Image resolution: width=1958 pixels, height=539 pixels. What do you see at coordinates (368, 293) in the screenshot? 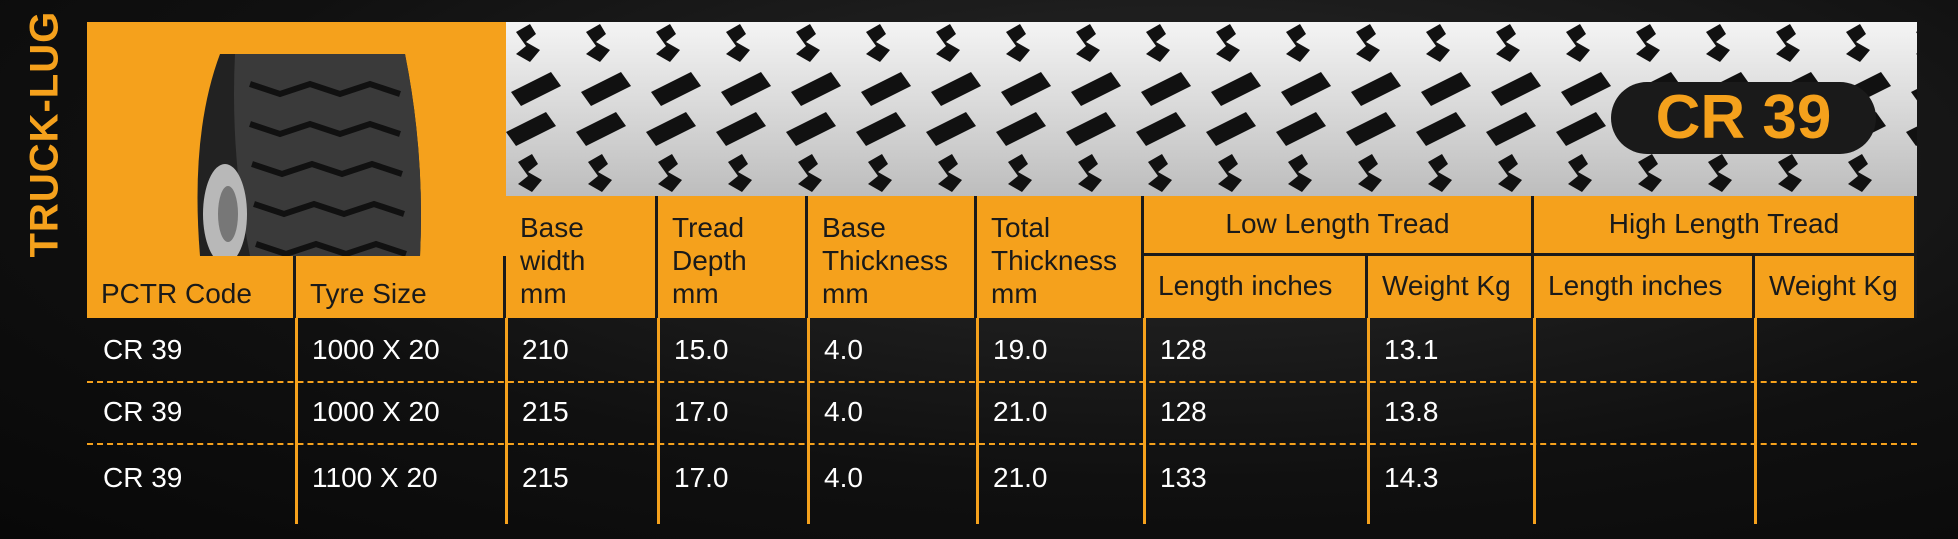
I see `header-line: Tyre Size` at bounding box center [368, 293].